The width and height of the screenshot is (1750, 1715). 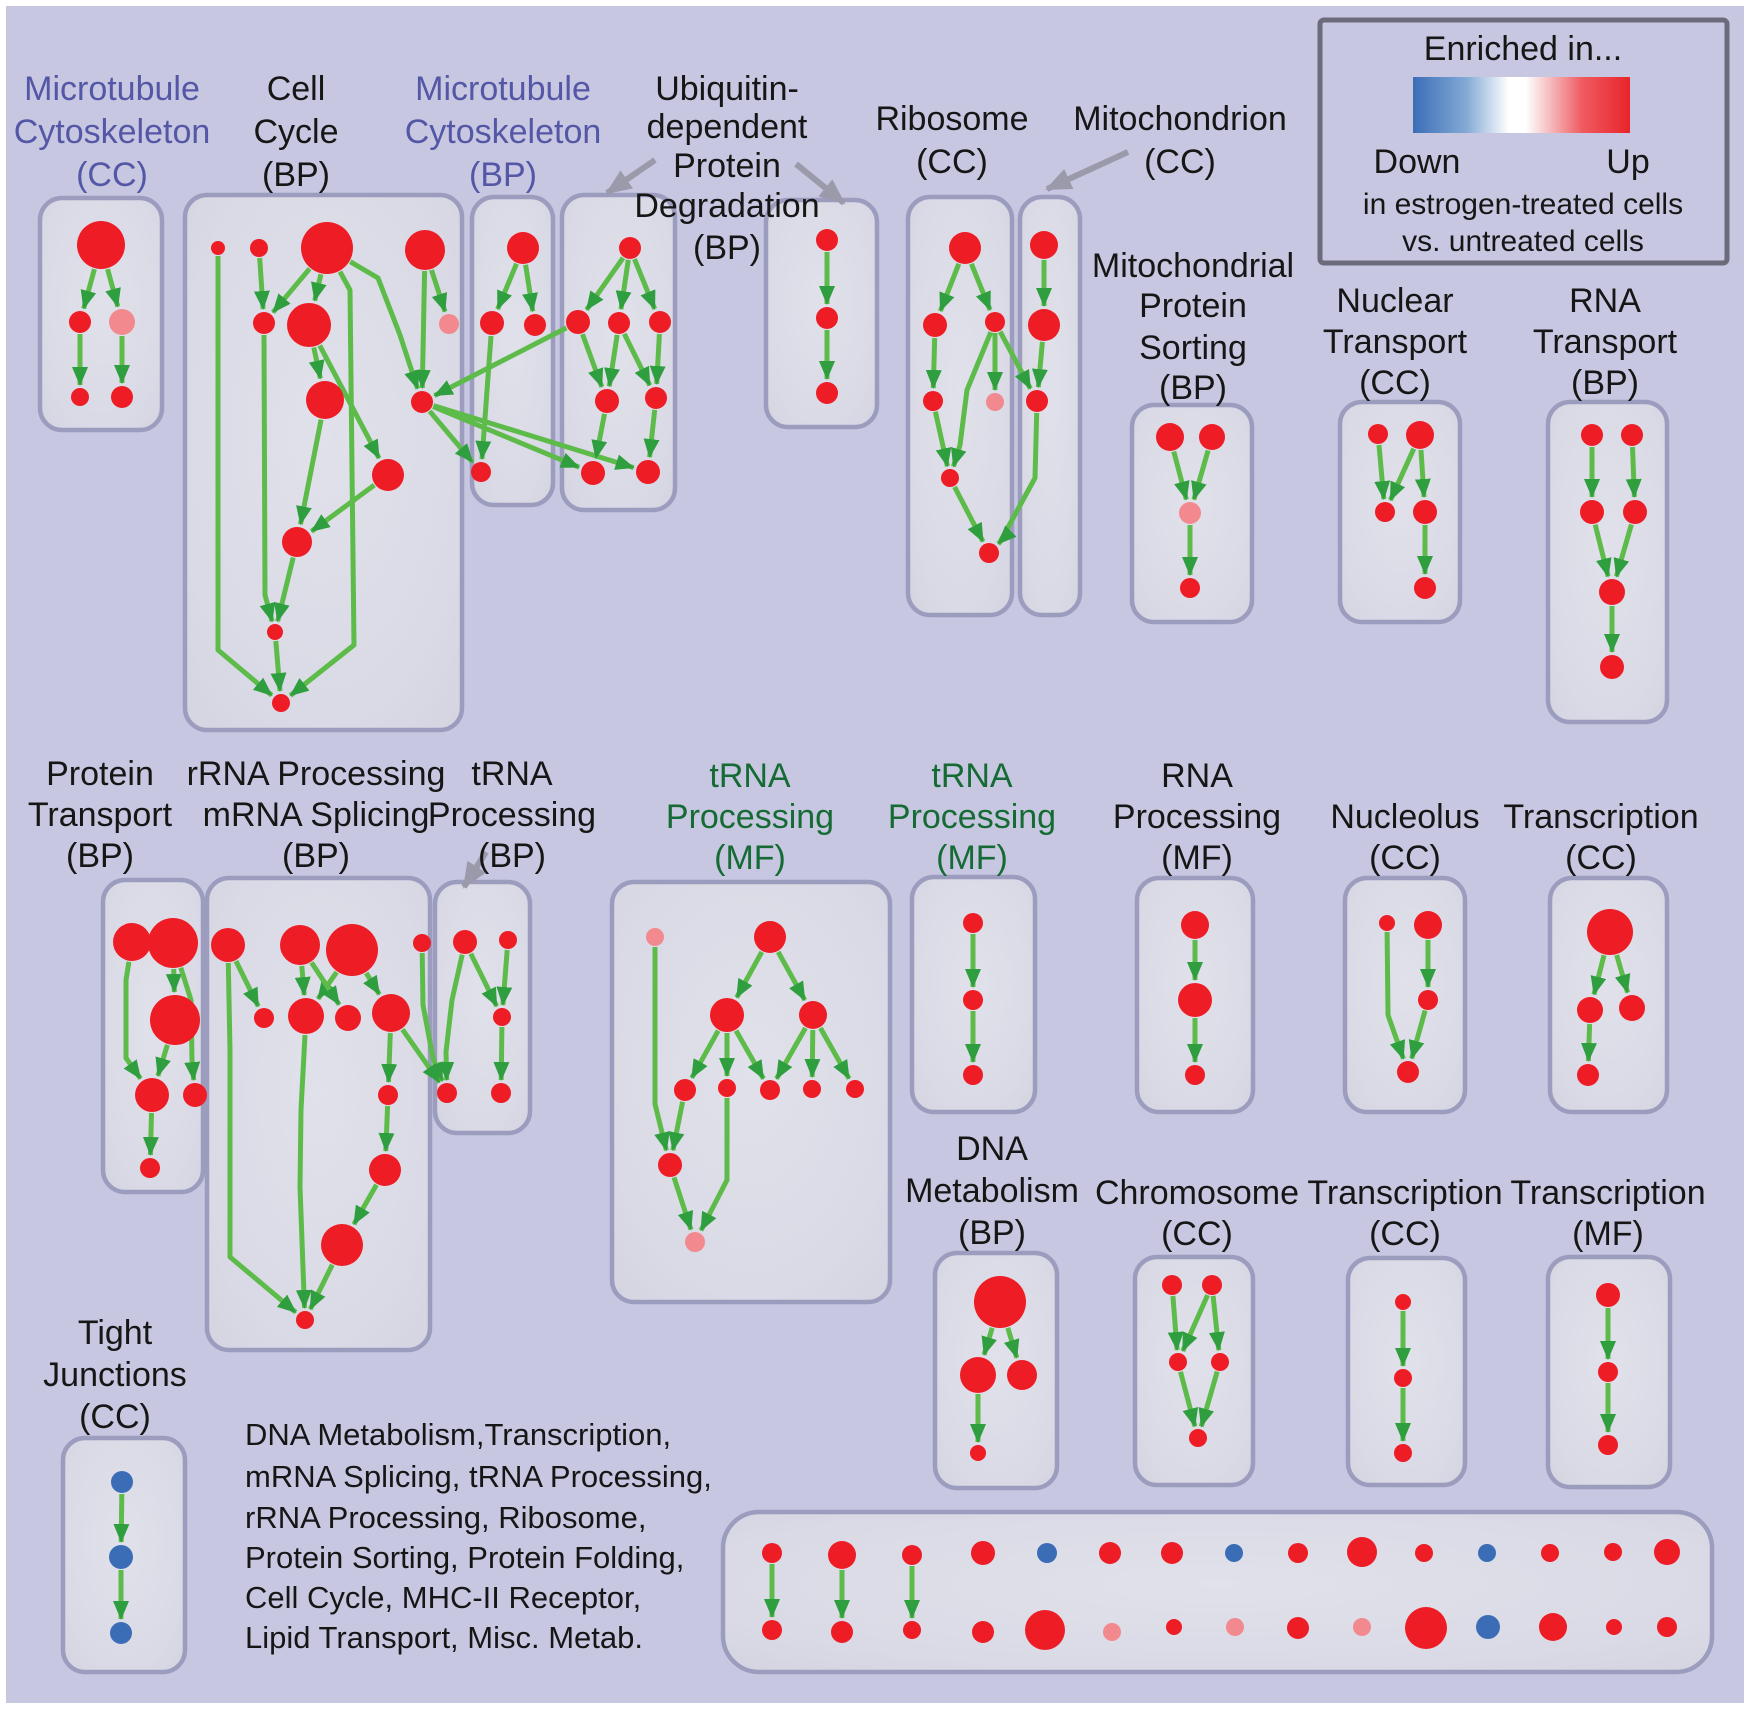 I want to click on label-rrna-processing-mrna-splicing-bp-line1: rRNA Processing, so click(x=316, y=774).